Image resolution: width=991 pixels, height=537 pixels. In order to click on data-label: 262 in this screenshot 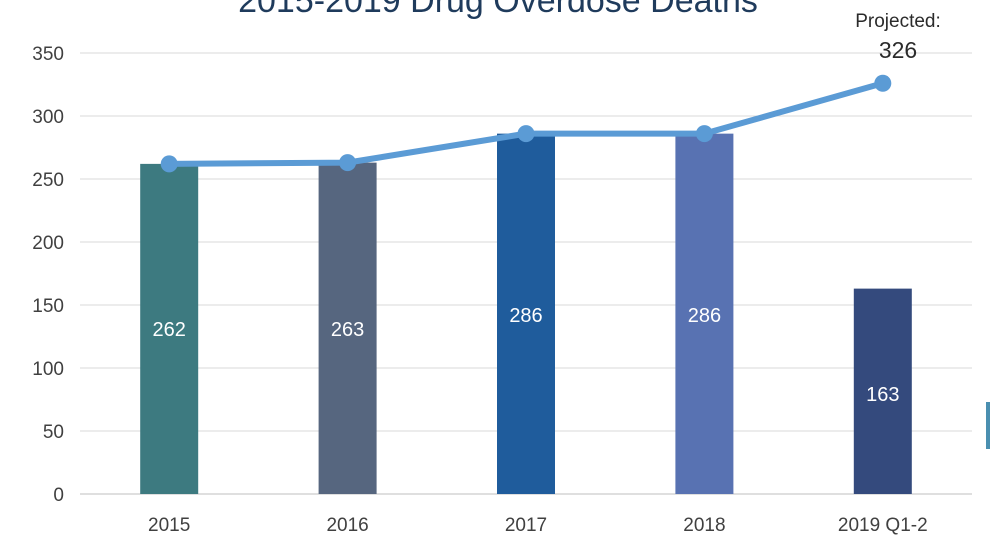, I will do `click(169, 330)`.